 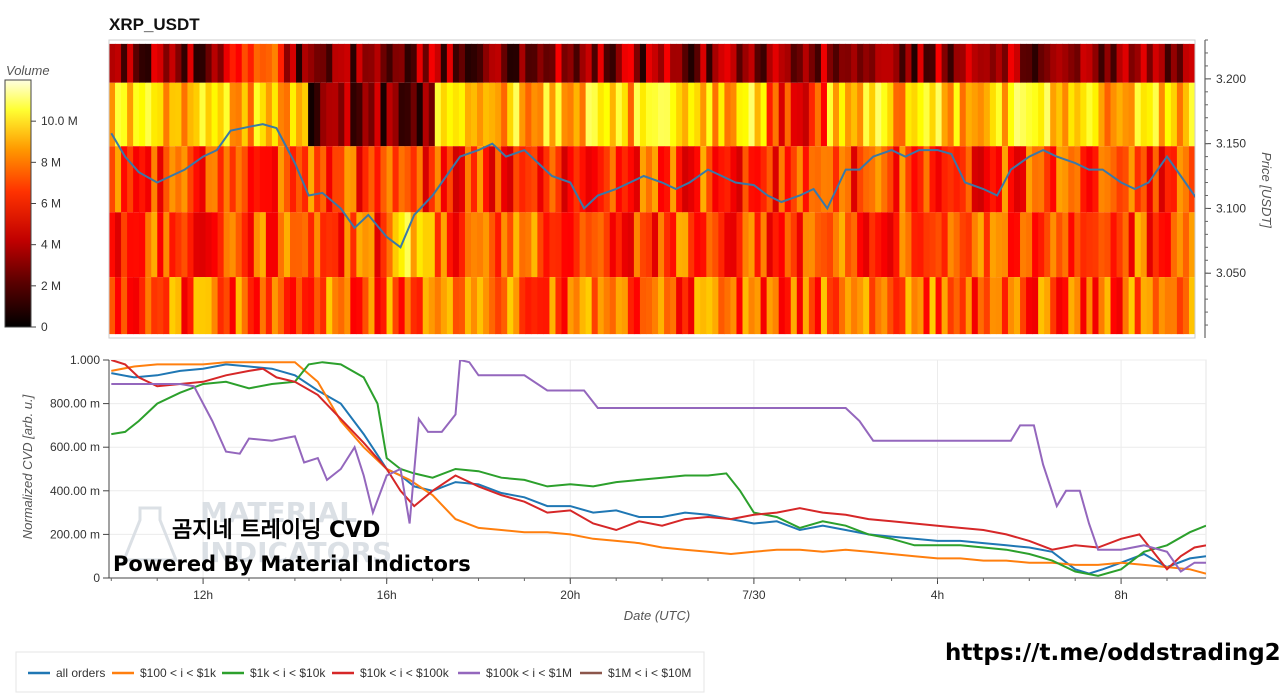 What do you see at coordinates (75, 447) in the screenshot?
I see `cvd-y-tick-label: 600.00 m` at bounding box center [75, 447].